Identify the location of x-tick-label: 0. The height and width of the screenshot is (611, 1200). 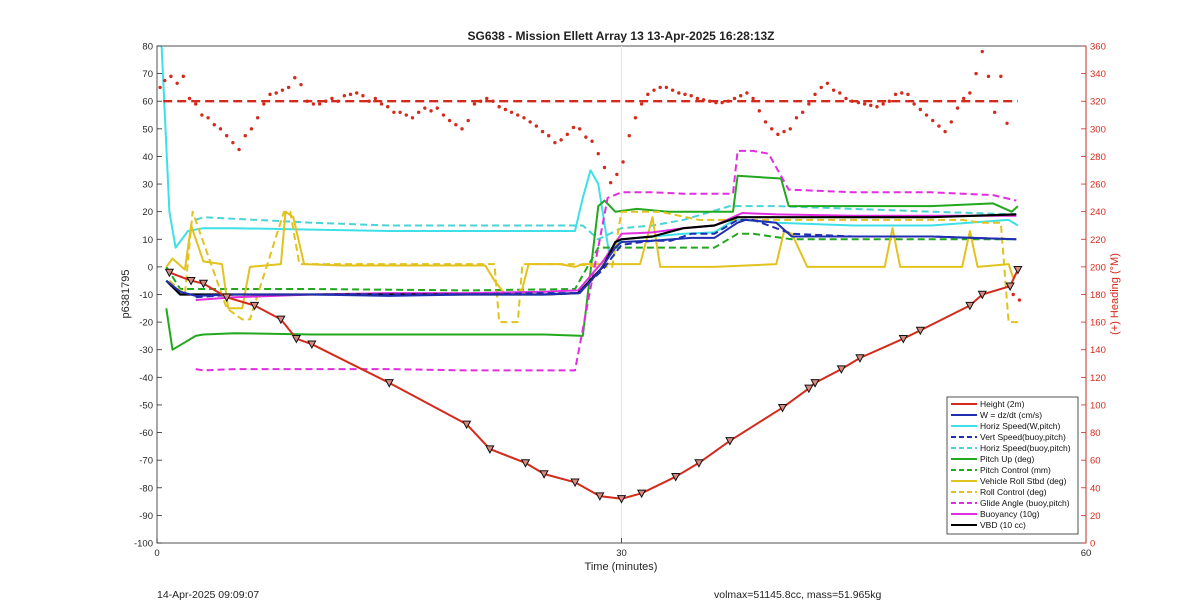
(156, 553).